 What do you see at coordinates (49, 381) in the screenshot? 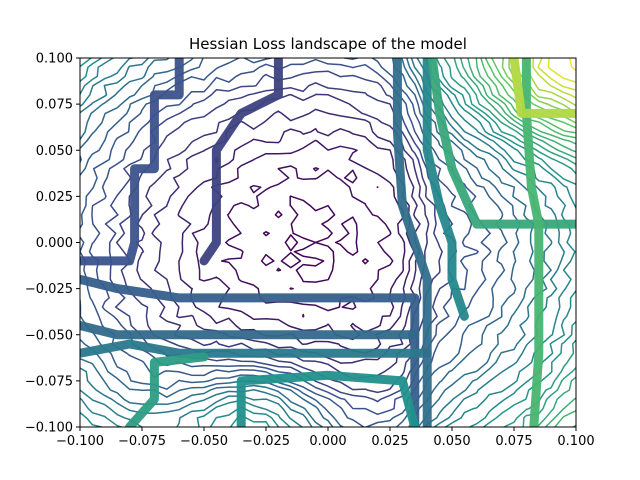
I see `y-tick-label: −0.075` at bounding box center [49, 381].